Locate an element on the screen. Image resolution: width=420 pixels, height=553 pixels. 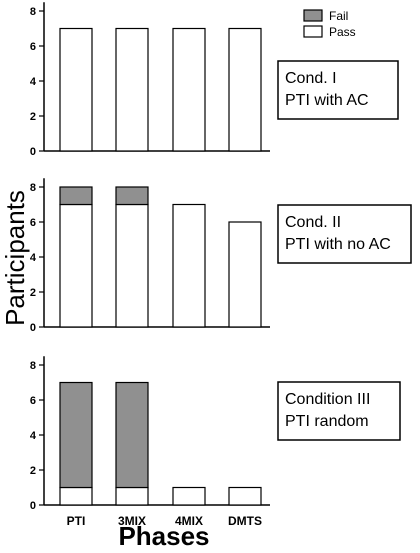
legend-swatch-pass is located at coordinates (313, 31).